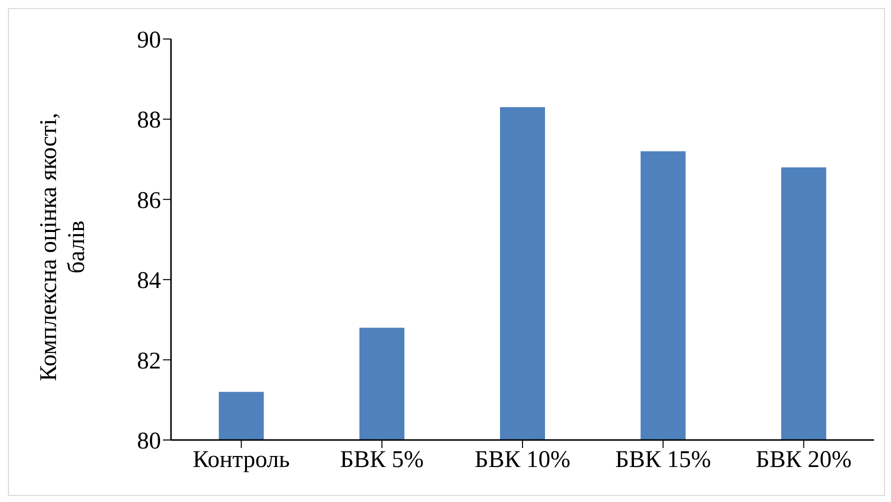 Image resolution: width=891 pixels, height=502 pixels. Describe the element at coordinates (149, 441) in the screenshot. I see `y-tick-label: 80` at that location.